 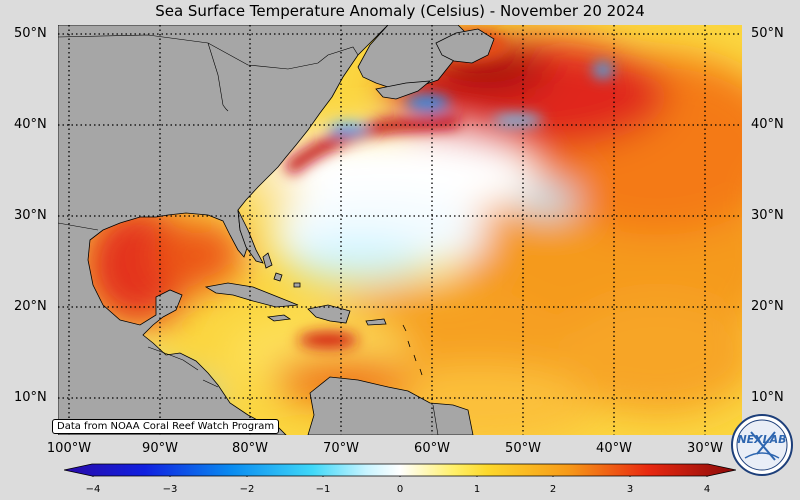 I want to click on nexlab-logo-icon, so click(x=762, y=445).